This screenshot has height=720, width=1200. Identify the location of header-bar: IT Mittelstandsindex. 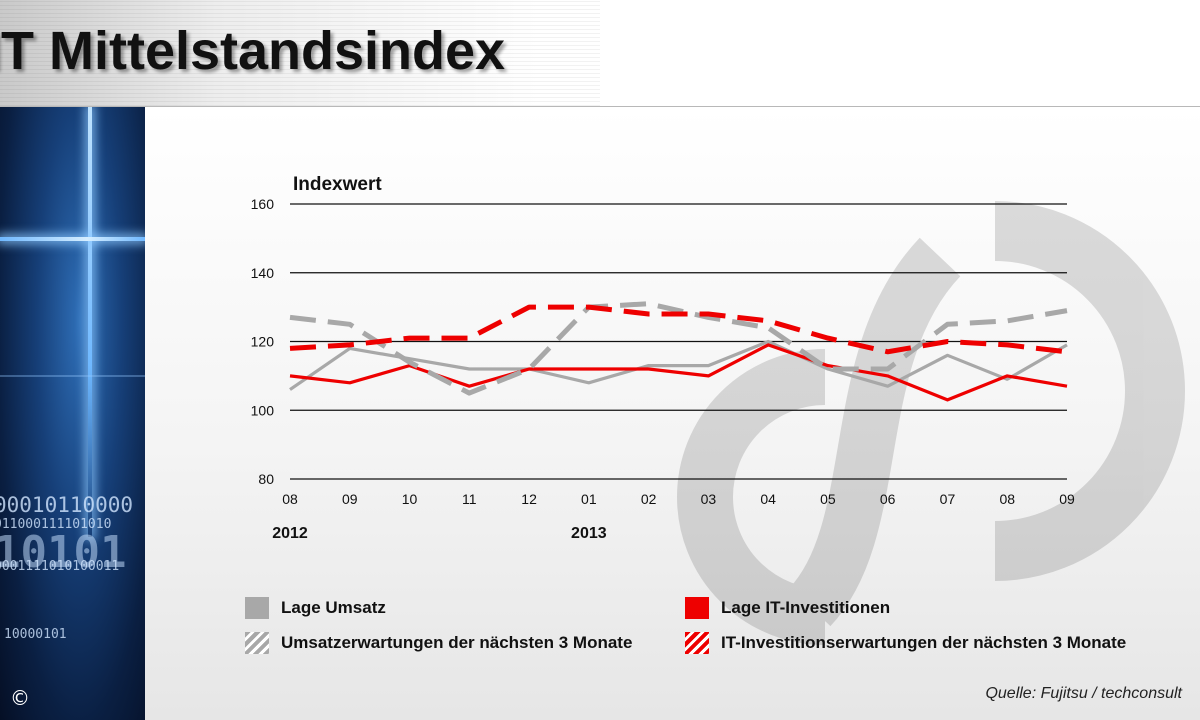
(600, 53).